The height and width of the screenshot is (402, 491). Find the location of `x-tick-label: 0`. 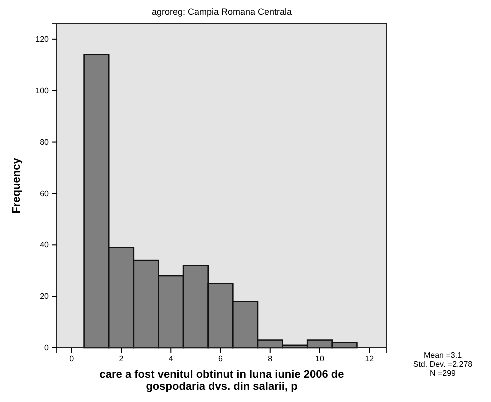

x-tick-label: 0 is located at coordinates (72, 359).